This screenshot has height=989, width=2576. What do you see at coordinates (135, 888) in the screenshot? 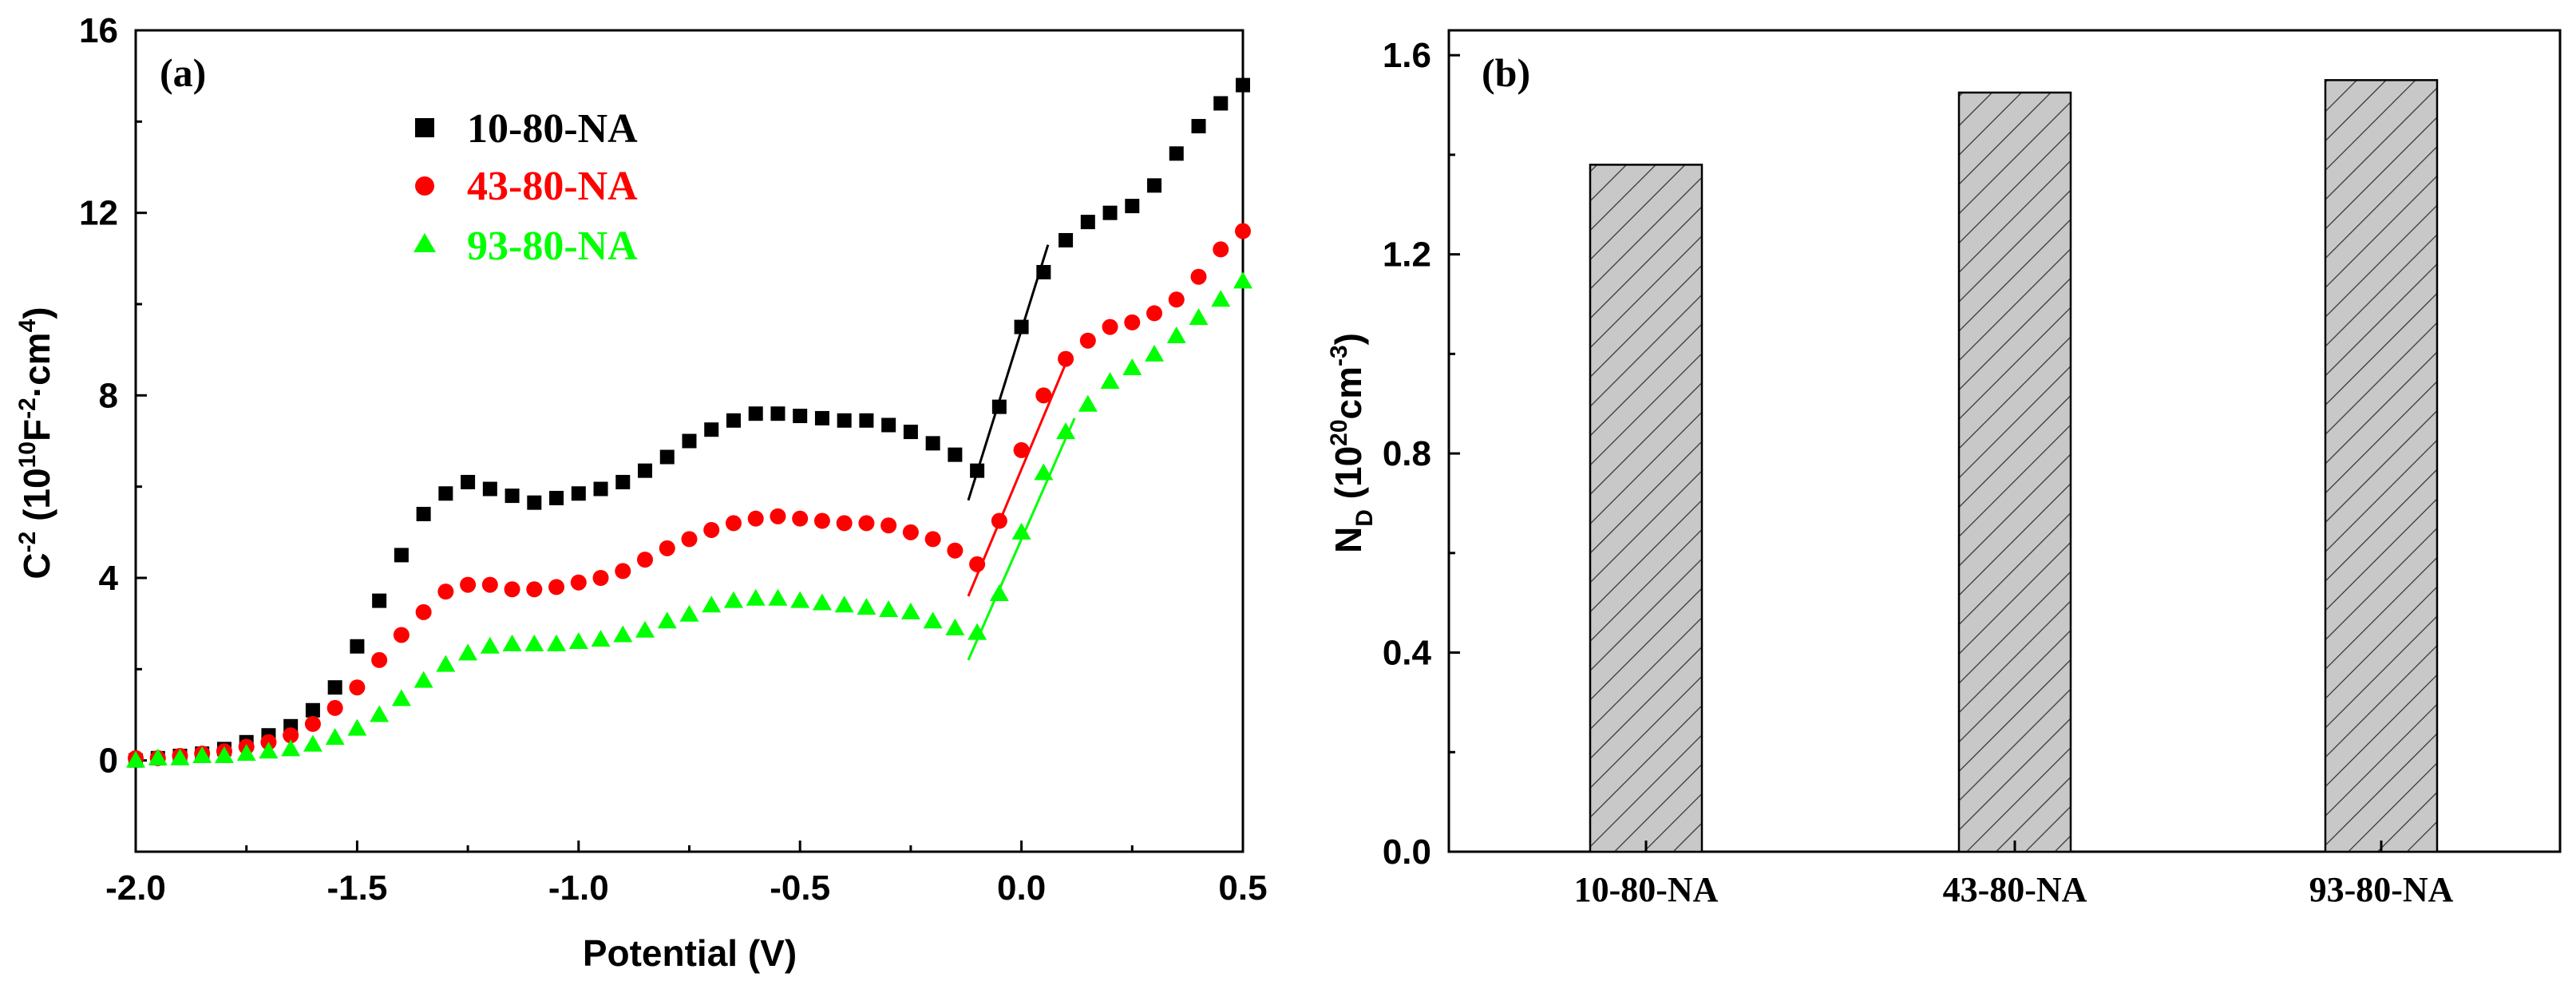
I see `panel-a-x-tick-label: -2.0` at bounding box center [135, 888].